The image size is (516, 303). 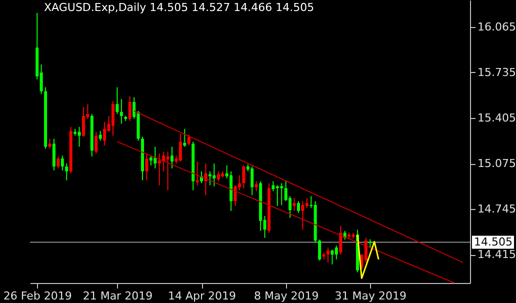 What do you see at coordinates (497, 209) in the screenshot?
I see `y-tick-label: 14.745` at bounding box center [497, 209].